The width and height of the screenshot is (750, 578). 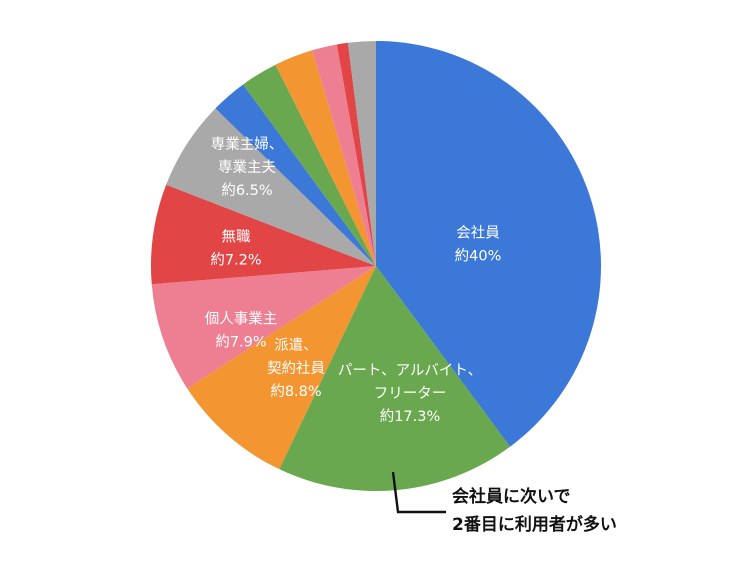 What do you see at coordinates (296, 345) in the screenshot?
I see `slice-3-label-line-1: 派遣、` at bounding box center [296, 345].